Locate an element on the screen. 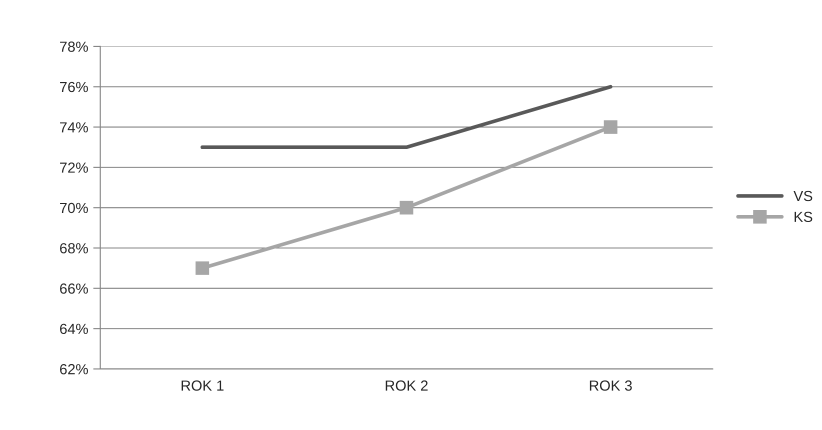 This screenshot has width=822, height=430. x-tick-label: ROK 1 is located at coordinates (203, 385).